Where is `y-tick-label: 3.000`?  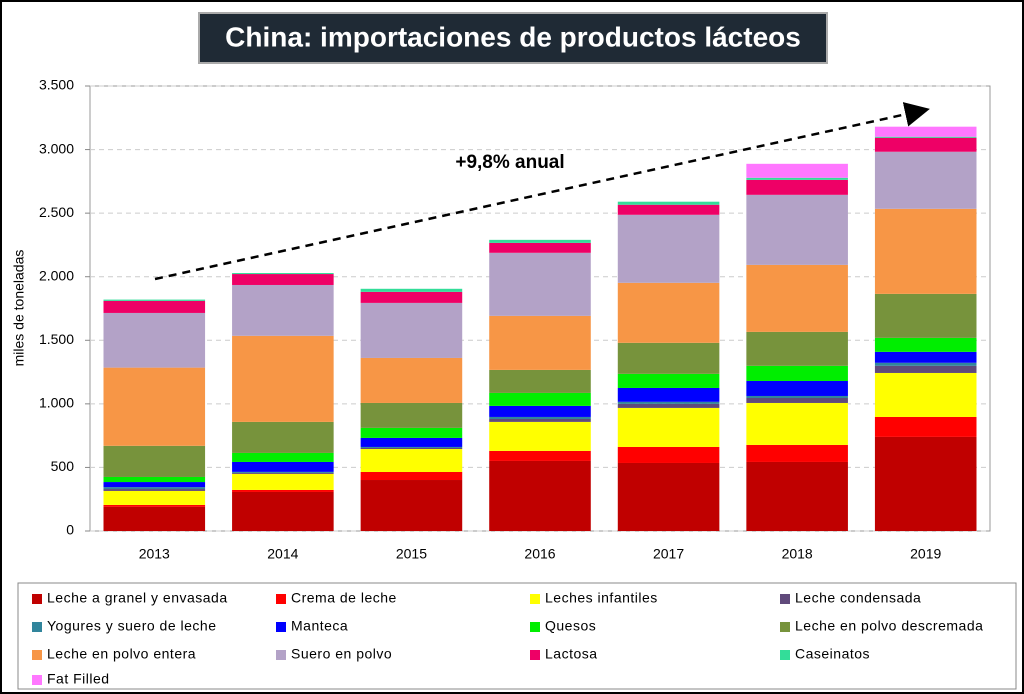 y-tick-label: 3.000 is located at coordinates (56, 148).